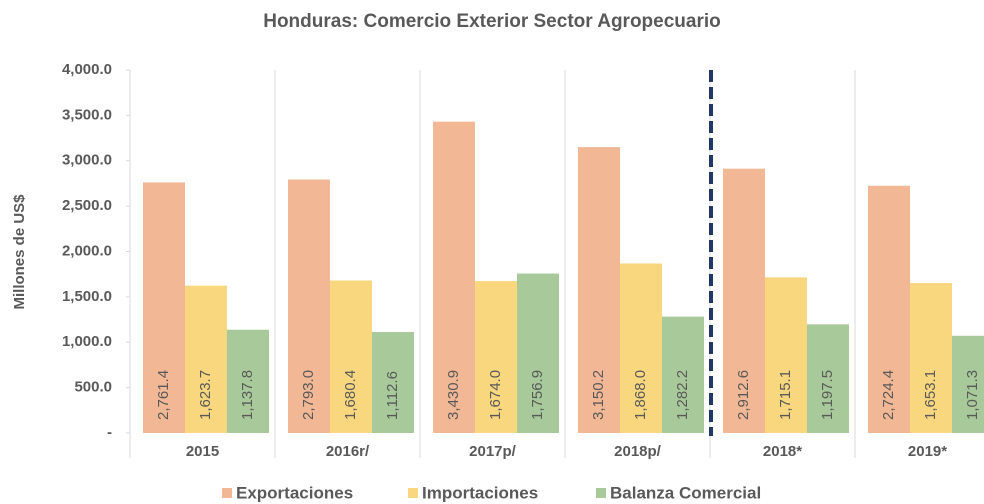  What do you see at coordinates (247, 395) in the screenshot?
I see `value-label: 1,137.8` at bounding box center [247, 395].